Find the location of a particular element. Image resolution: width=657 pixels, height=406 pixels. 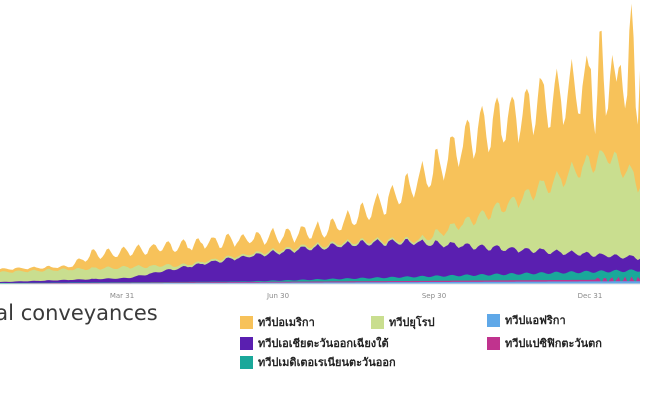

x-tick-label: Dec 31 is located at coordinates (590, 296).